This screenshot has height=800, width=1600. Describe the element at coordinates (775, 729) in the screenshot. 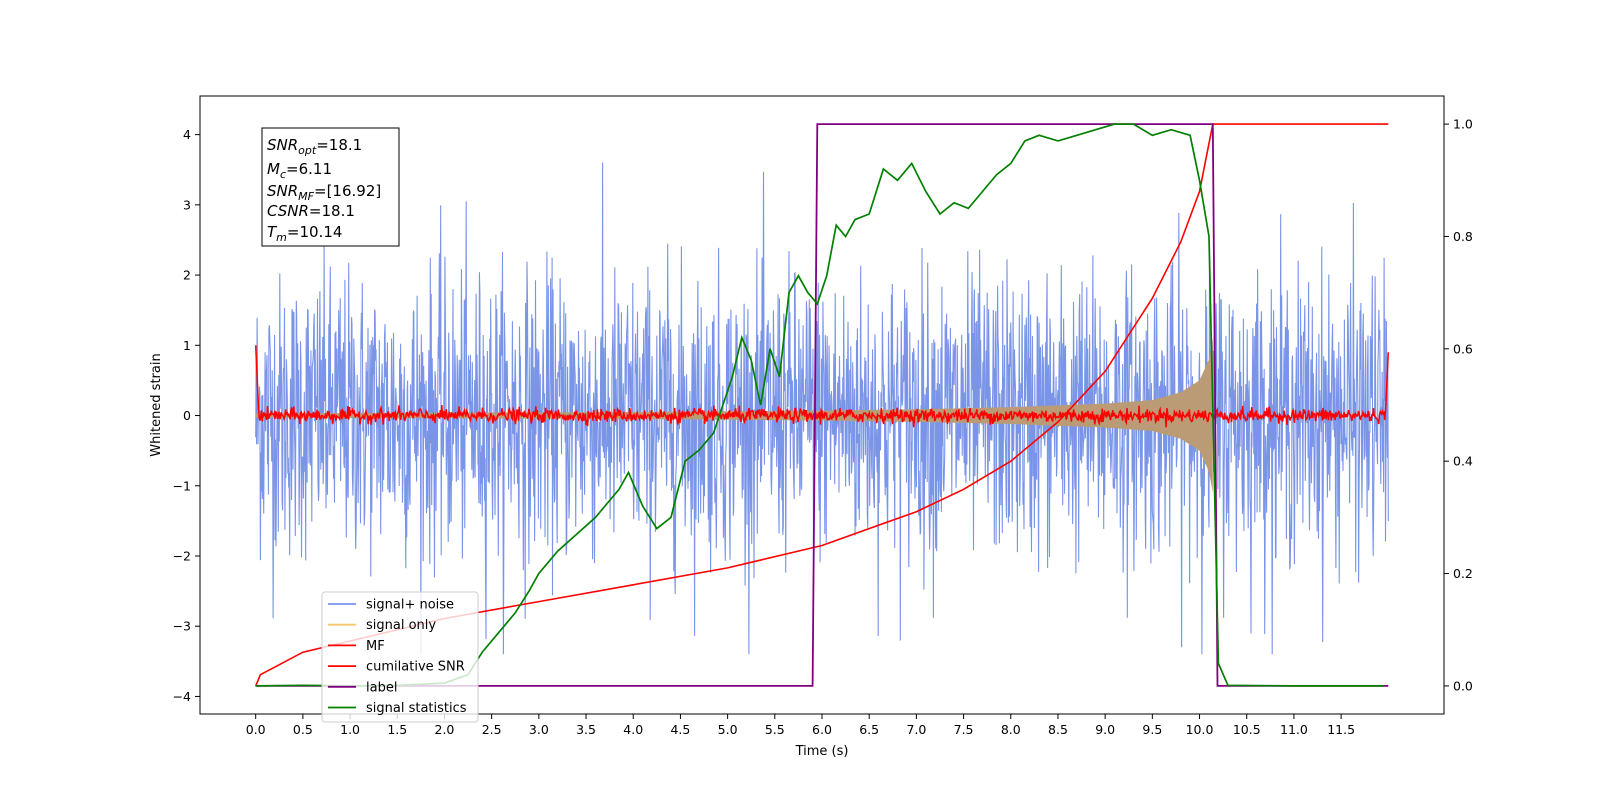

I see `x-tick-label: 5.5` at that location.